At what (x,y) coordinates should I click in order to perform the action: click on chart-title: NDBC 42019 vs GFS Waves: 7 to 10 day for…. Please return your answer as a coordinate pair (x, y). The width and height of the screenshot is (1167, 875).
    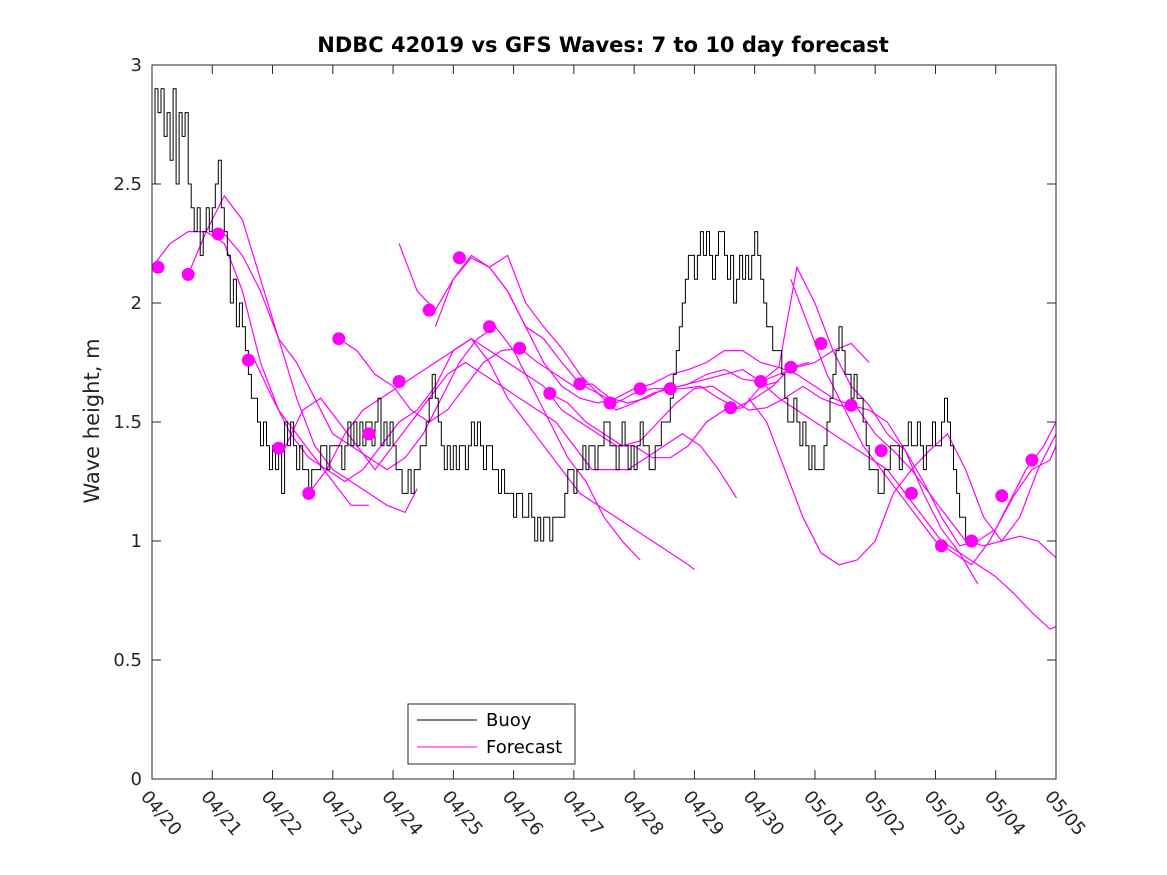
    Looking at the image, I should click on (602, 45).